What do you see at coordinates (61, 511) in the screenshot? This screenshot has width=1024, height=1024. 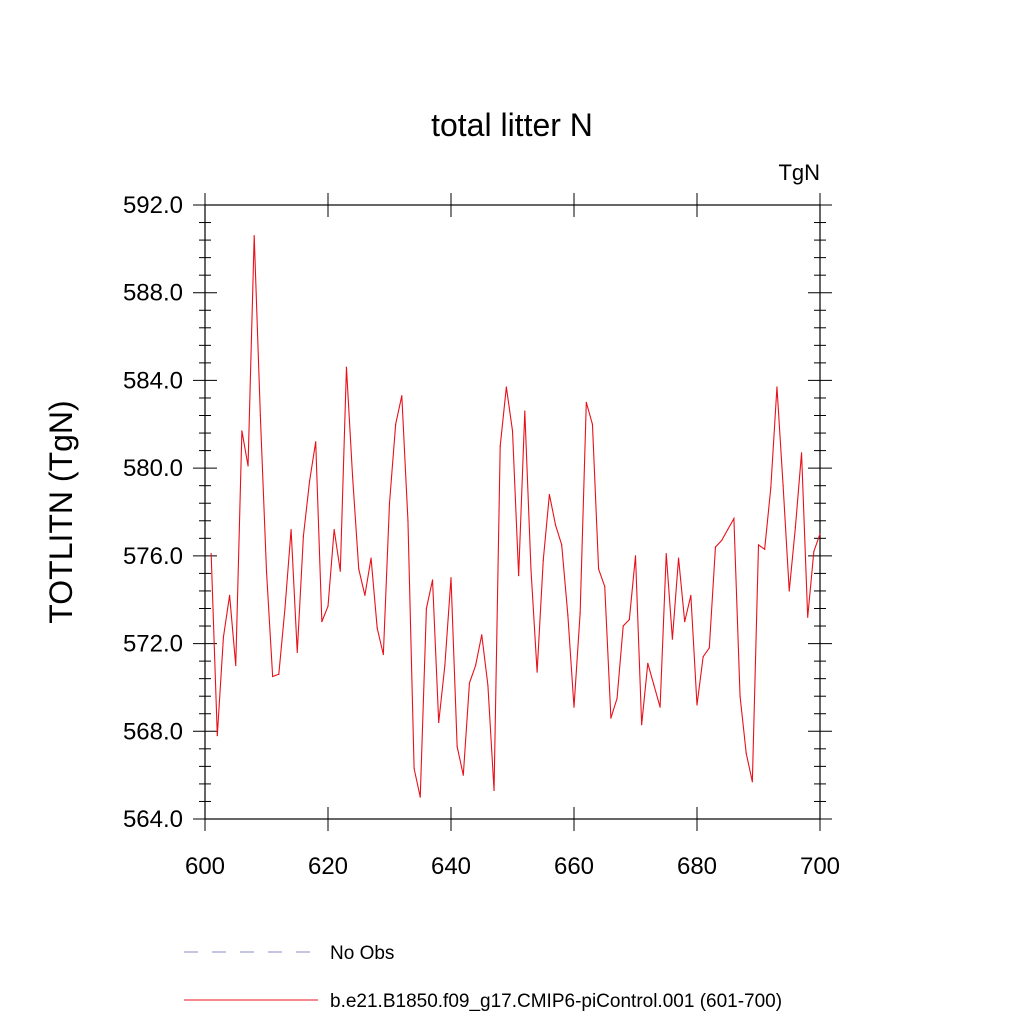 I see `y-axis-label: TOTLITN (TgN)` at bounding box center [61, 511].